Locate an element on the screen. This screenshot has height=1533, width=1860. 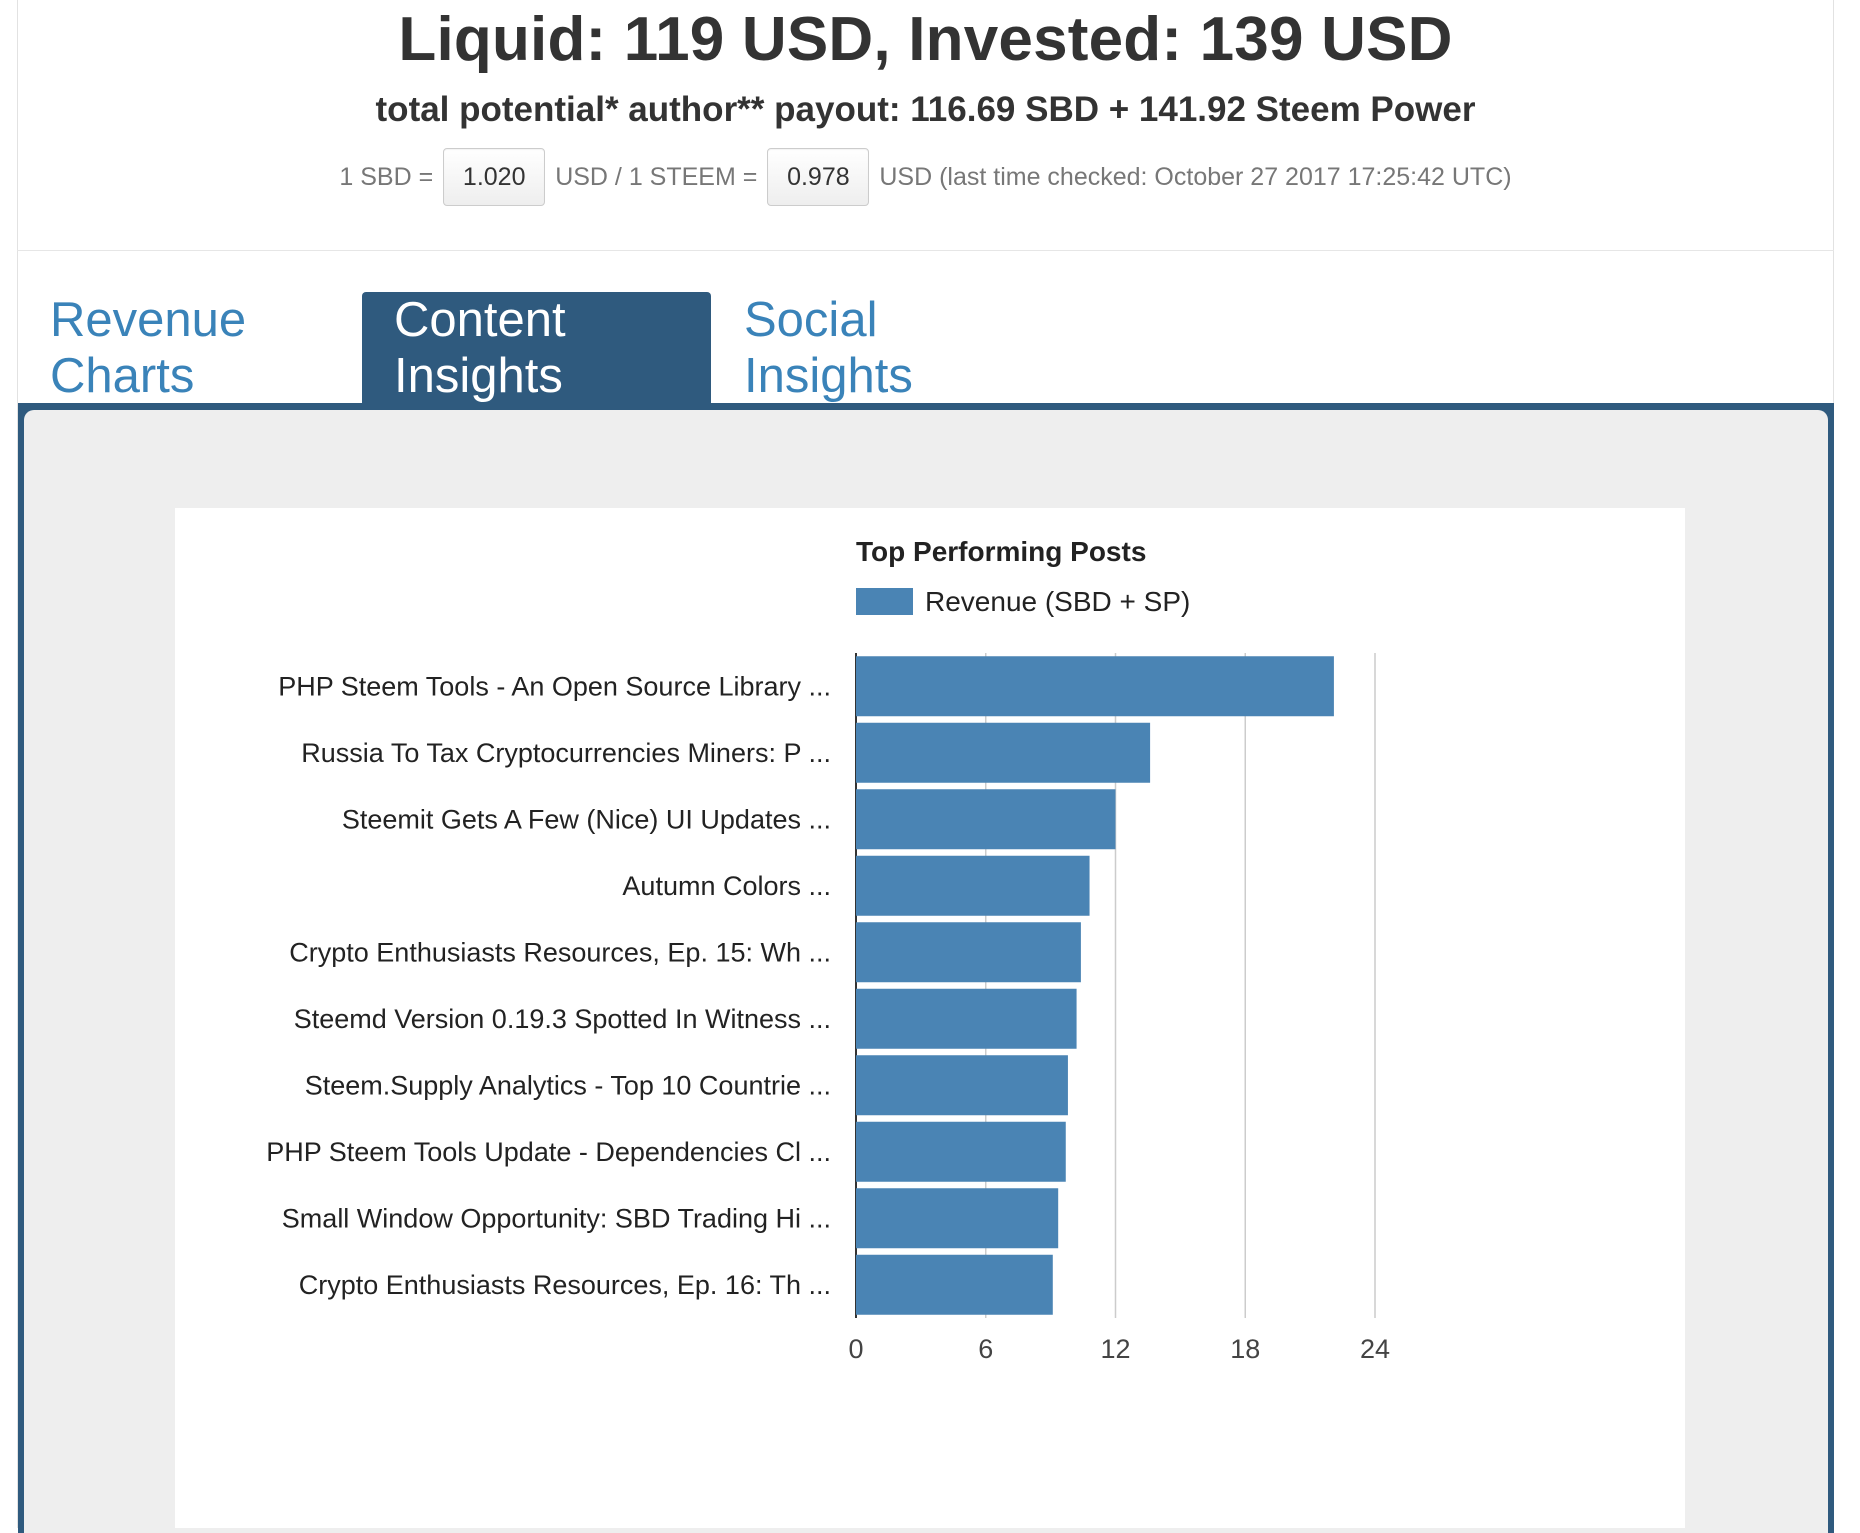
chart-title: Top Performing Posts is located at coordinates (1001, 551).